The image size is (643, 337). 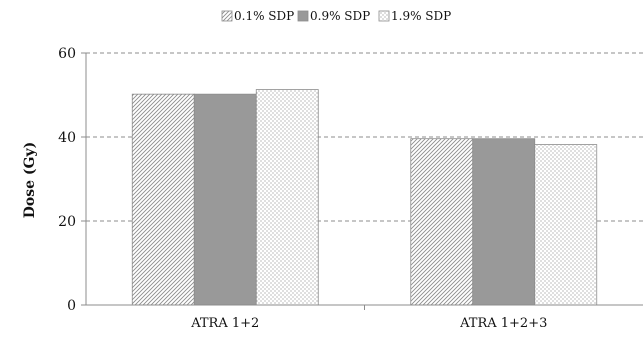 I want to click on x-category-labels: ATRA 1+2 ATRA 1+2+3, so click(x=368, y=323).